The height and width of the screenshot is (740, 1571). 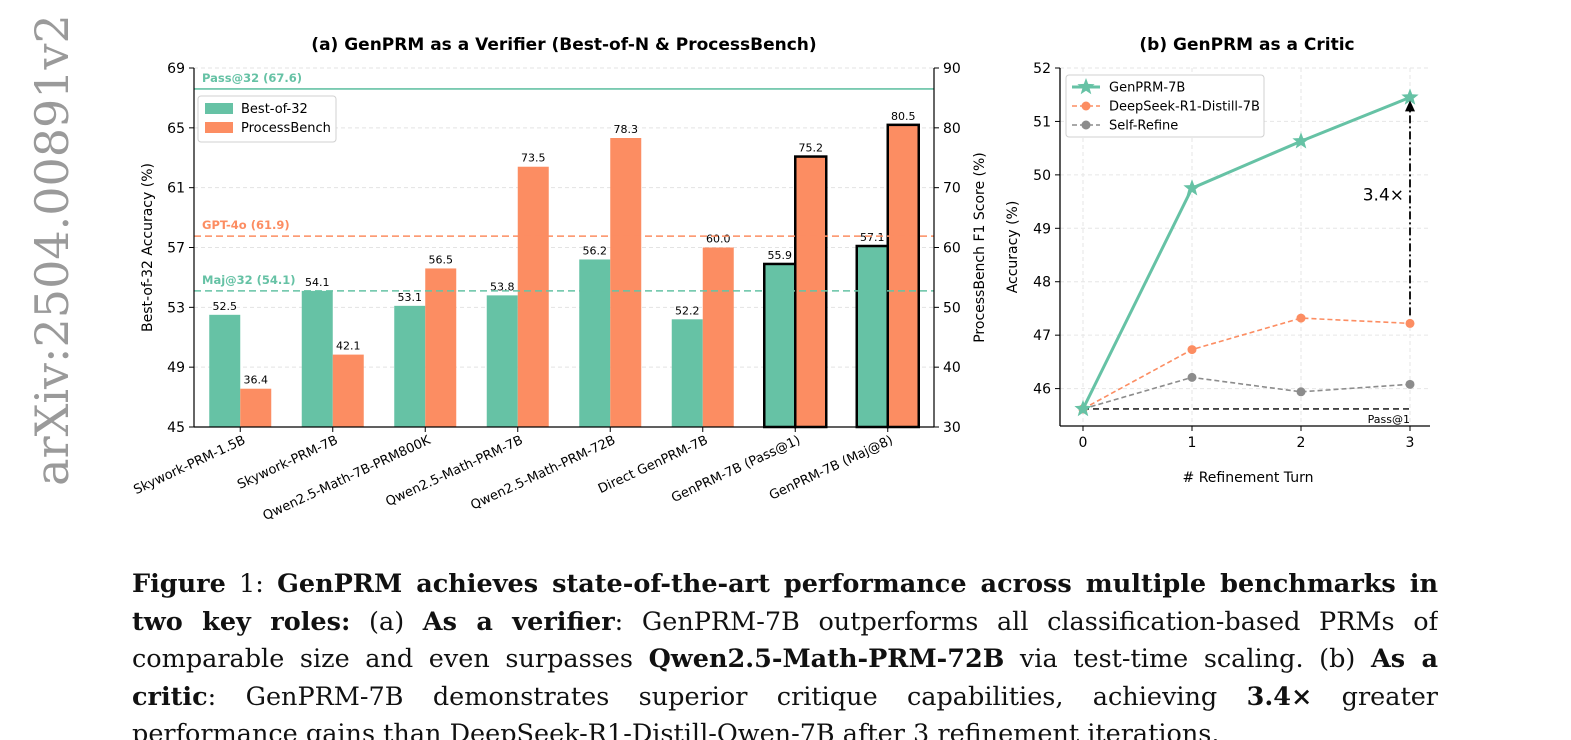 I want to click on chart-a-y2tick-label: 80, so click(x=952, y=129).